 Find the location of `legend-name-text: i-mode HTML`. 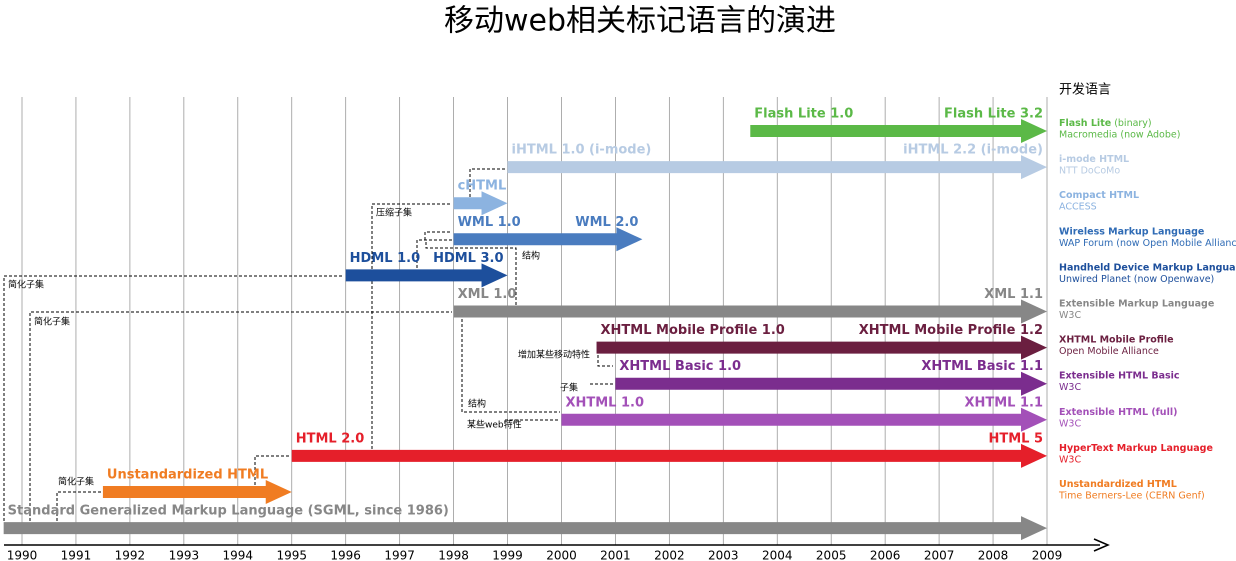

legend-name-text: i-mode HTML is located at coordinates (1094, 159).